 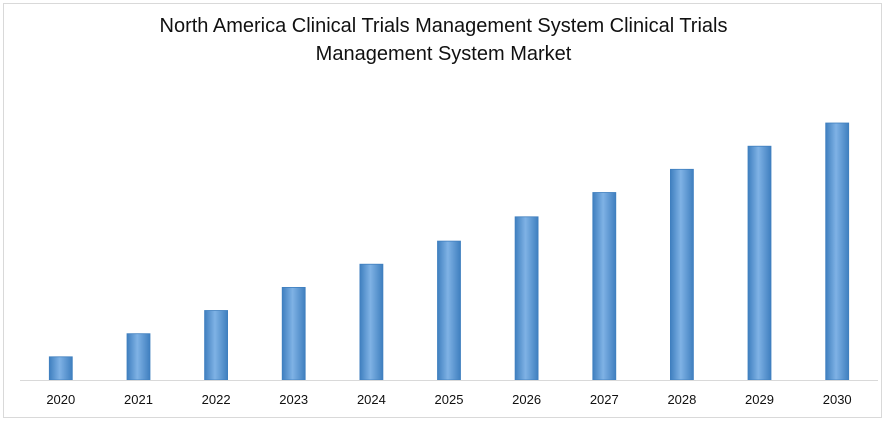 I want to click on bar-2020, so click(x=60, y=368).